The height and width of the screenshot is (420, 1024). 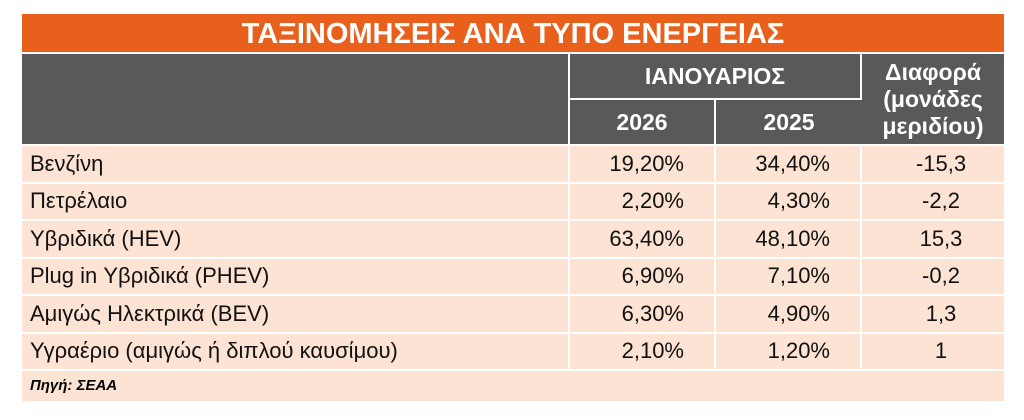 I want to click on header-diff: Διαφορά (μονάδες μεριδίου), so click(x=933, y=100).